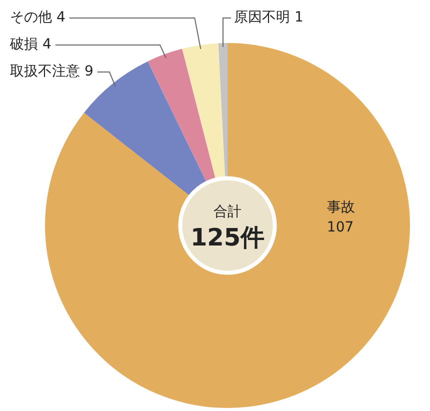 The height and width of the screenshot is (411, 430). What do you see at coordinates (47, 72) in the screenshot?
I see `slice-label: 取扱不注意` at bounding box center [47, 72].